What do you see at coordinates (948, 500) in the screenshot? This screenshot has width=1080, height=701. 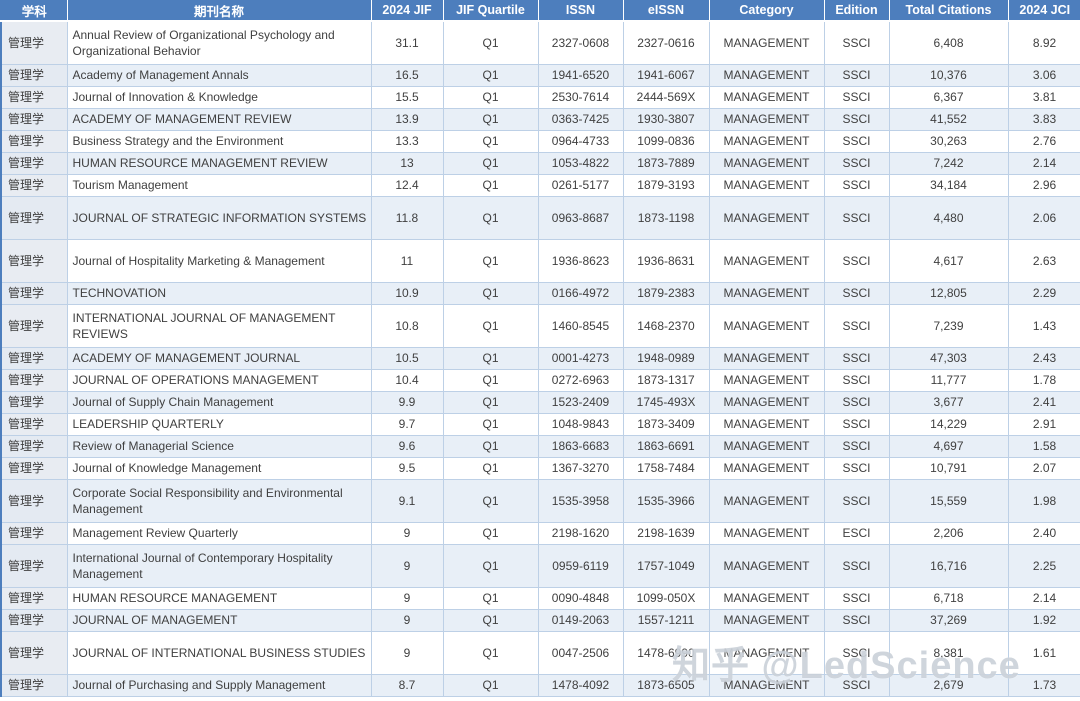 I see `cell-citations: 15,559` at bounding box center [948, 500].